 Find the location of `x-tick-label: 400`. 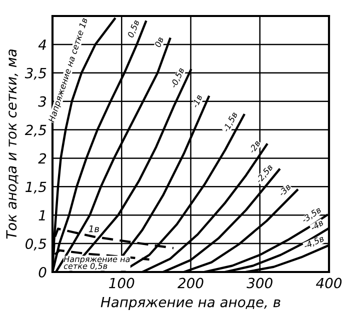

x-tick-label: 400 is located at coordinates (329, 283).